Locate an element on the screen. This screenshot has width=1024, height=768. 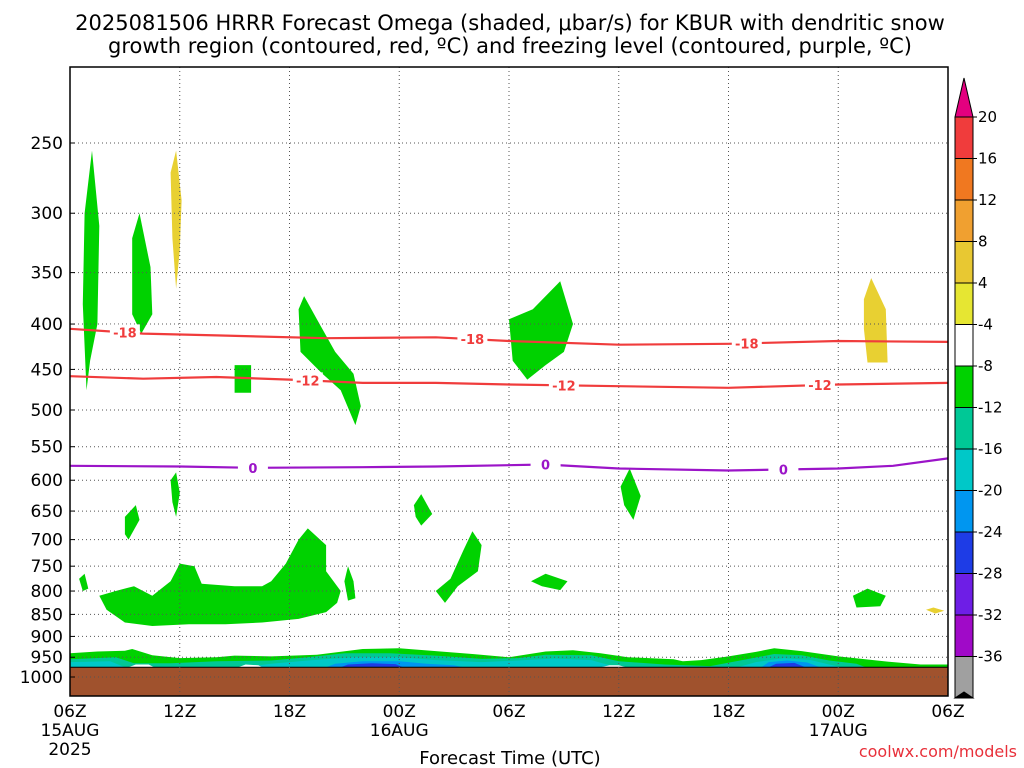
y-tick-label-450: 450 is located at coordinates (47, 370).